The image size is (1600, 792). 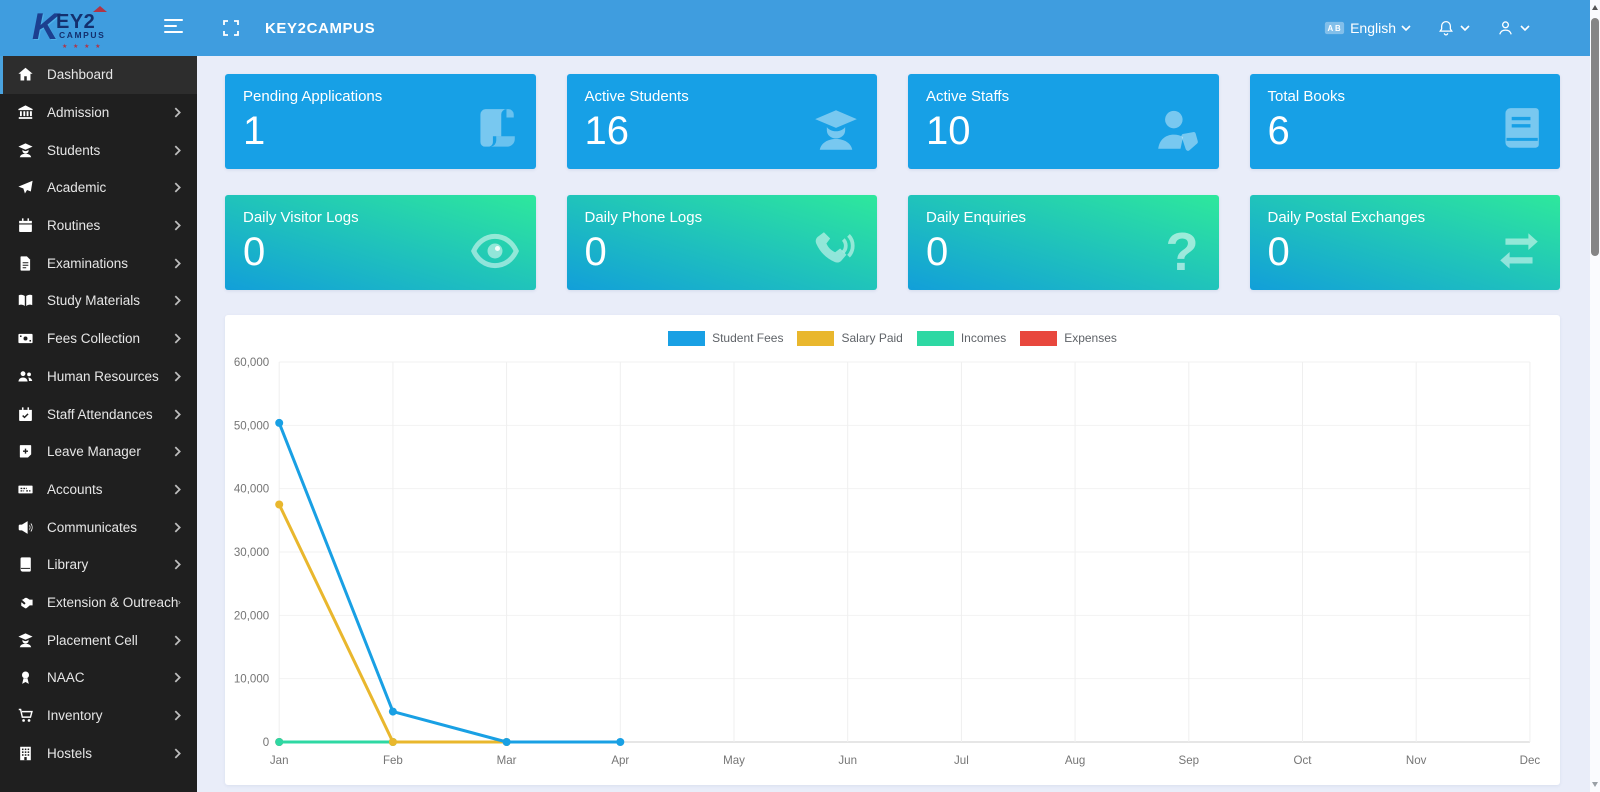 What do you see at coordinates (98, 301) in the screenshot?
I see `sidebar-item-study-materials: Study Materials` at bounding box center [98, 301].